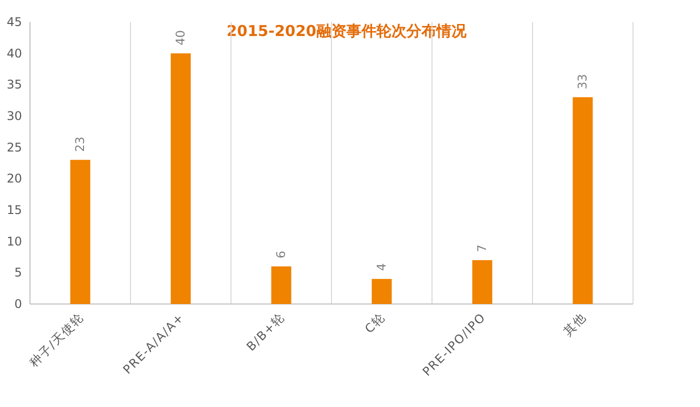 Image resolution: width=700 pixels, height=407 pixels. I want to click on data-label: 6, so click(281, 254).